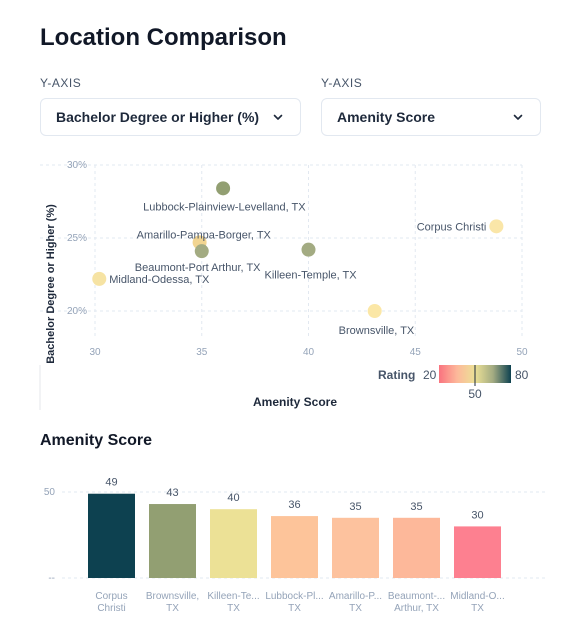 The width and height of the screenshot is (581, 642). What do you see at coordinates (453, 383) in the screenshot?
I see `rating-legend: Rating 20 80 50` at bounding box center [453, 383].